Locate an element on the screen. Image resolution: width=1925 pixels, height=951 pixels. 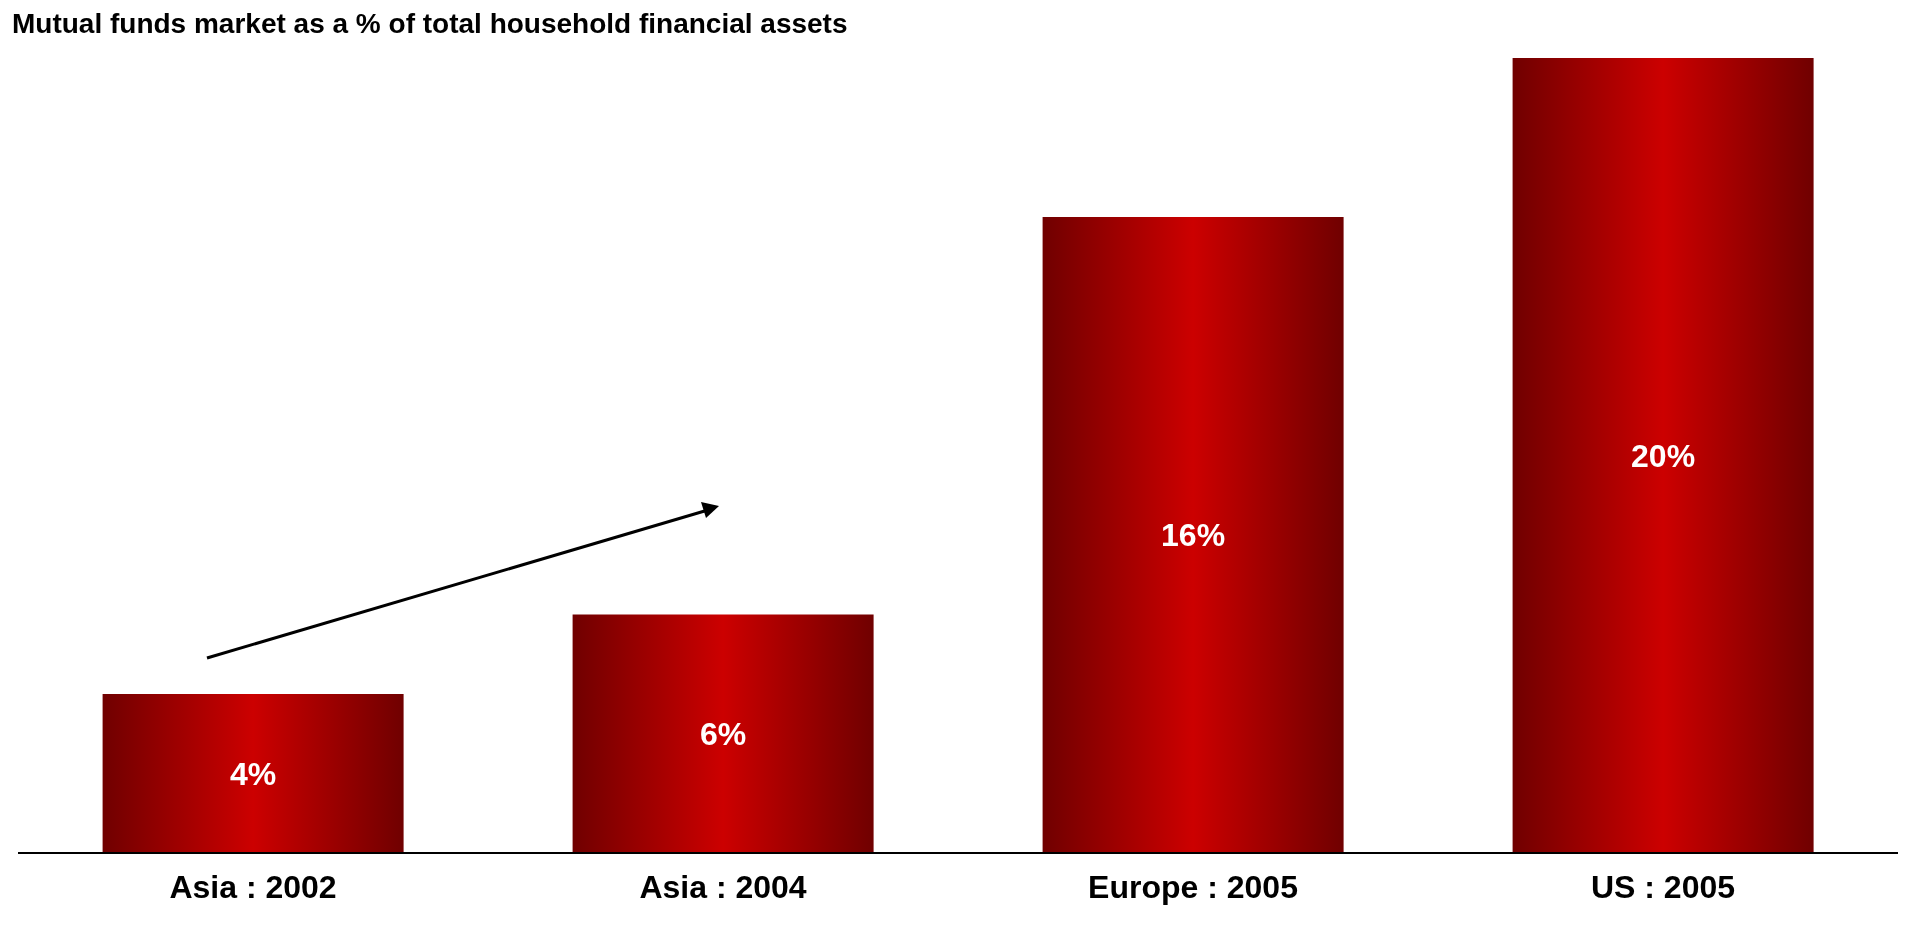
data-label: 20% is located at coordinates (1663, 455).